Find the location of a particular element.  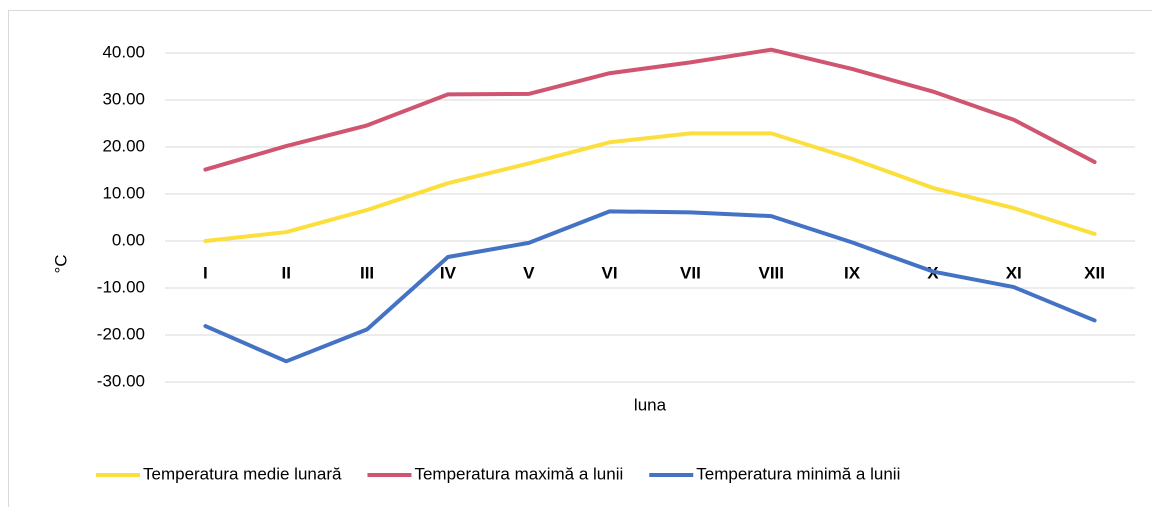

x-axis-label: luna is located at coordinates (650, 404).